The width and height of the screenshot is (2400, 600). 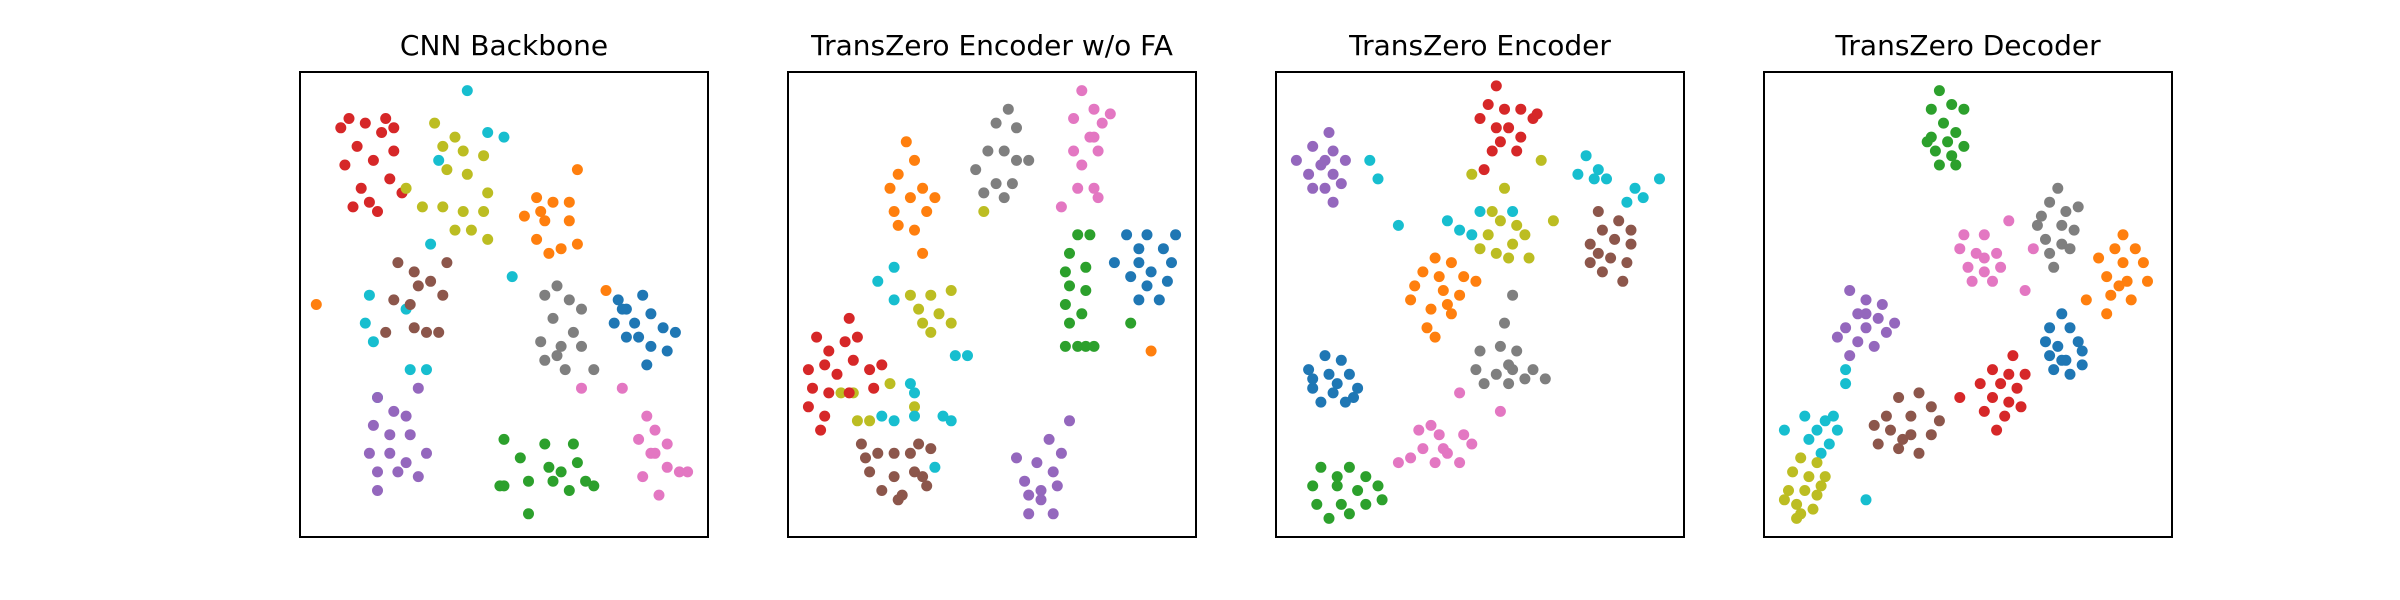 What do you see at coordinates (1480, 283) in the screenshot?
I see `panel-transzero-encoder: TransZero Encoder` at bounding box center [1480, 283].